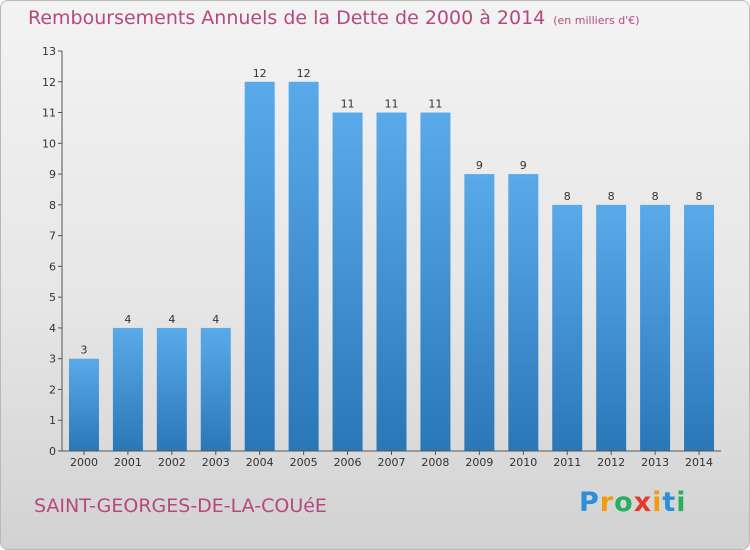 This screenshot has width=750, height=550. I want to click on bar-2012, so click(611, 327).